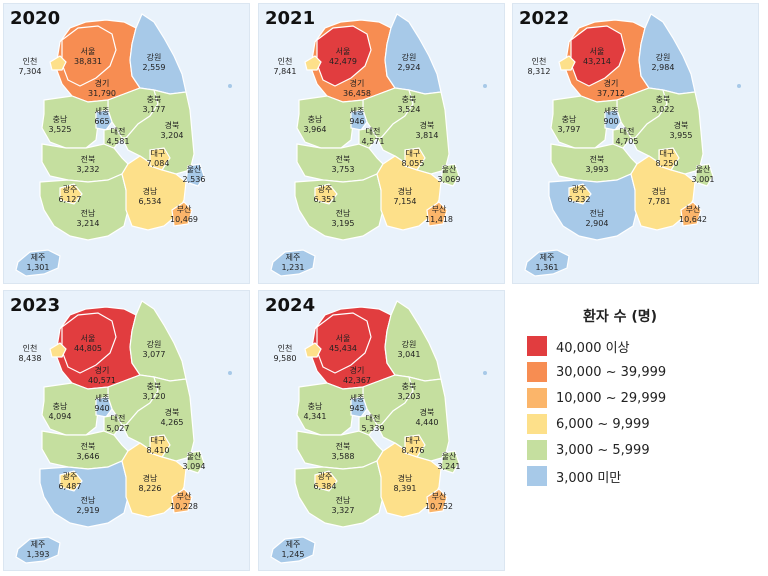  What do you see at coordinates (439, 506) in the screenshot?
I see `region-value-busan: 10,752` at bounding box center [439, 506].